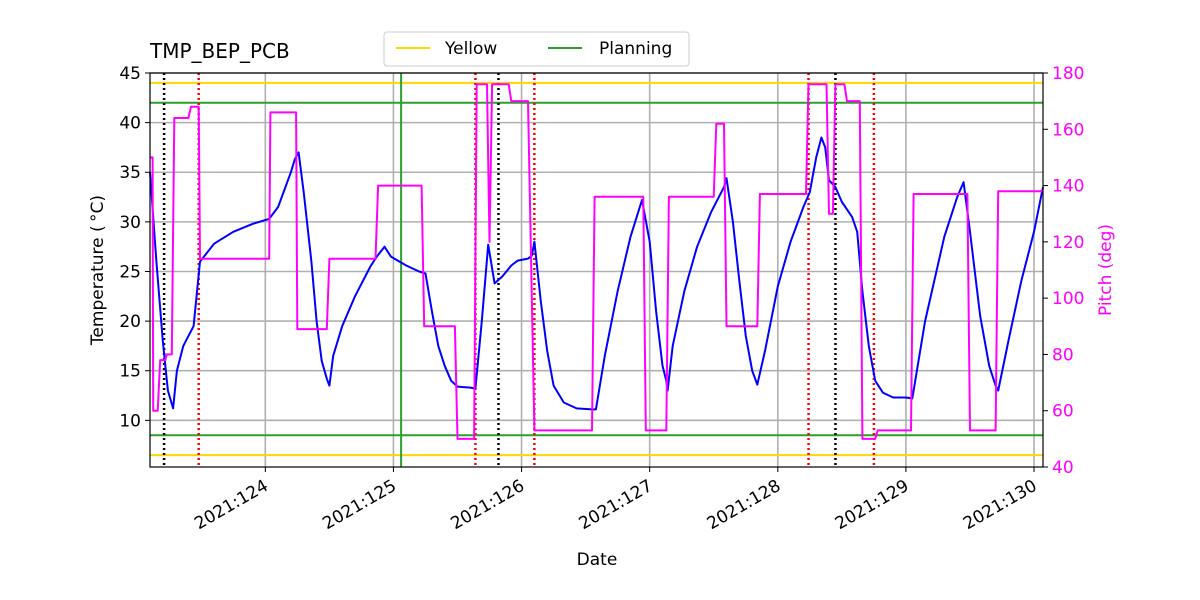  I want to click on y2-tick-label: 120, so click(1068, 243).